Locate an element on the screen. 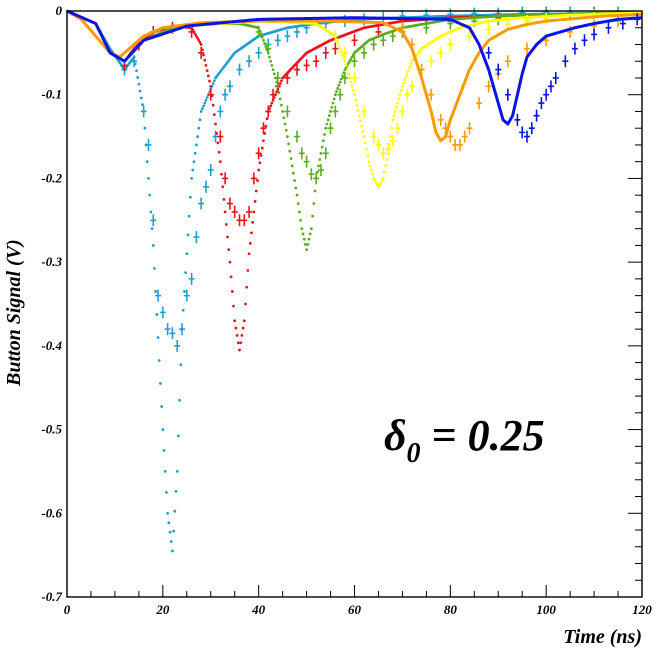  x-tick-label: 0 is located at coordinates (67, 609).